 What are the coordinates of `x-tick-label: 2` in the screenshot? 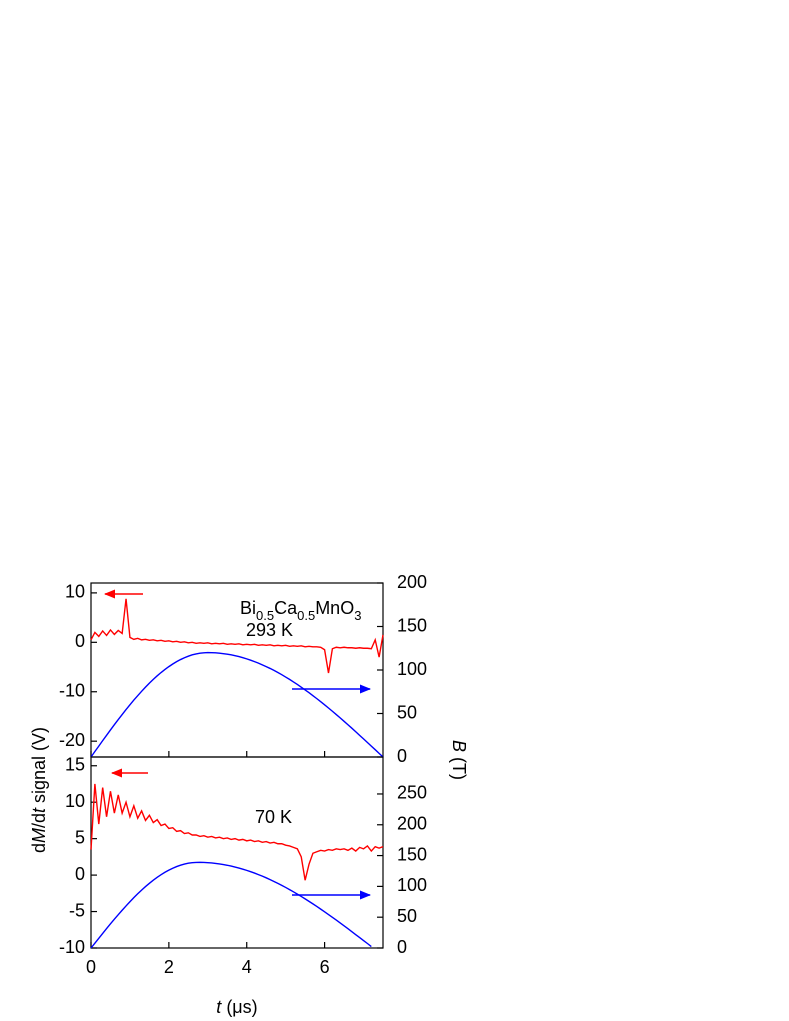 It's located at (169, 967).